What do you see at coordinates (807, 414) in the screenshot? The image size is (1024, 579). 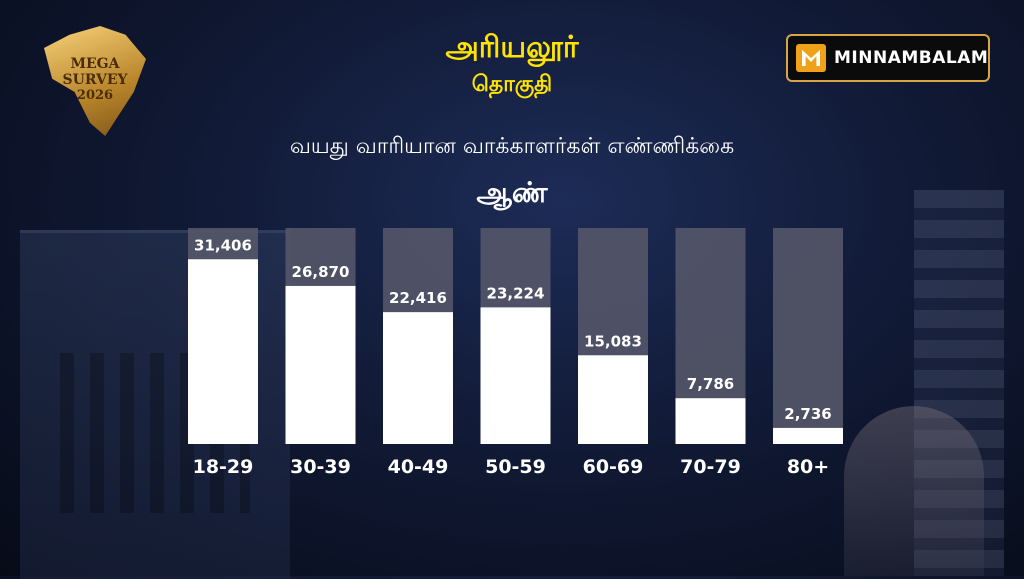 I see `value-label-80+: 2,736` at bounding box center [807, 414].